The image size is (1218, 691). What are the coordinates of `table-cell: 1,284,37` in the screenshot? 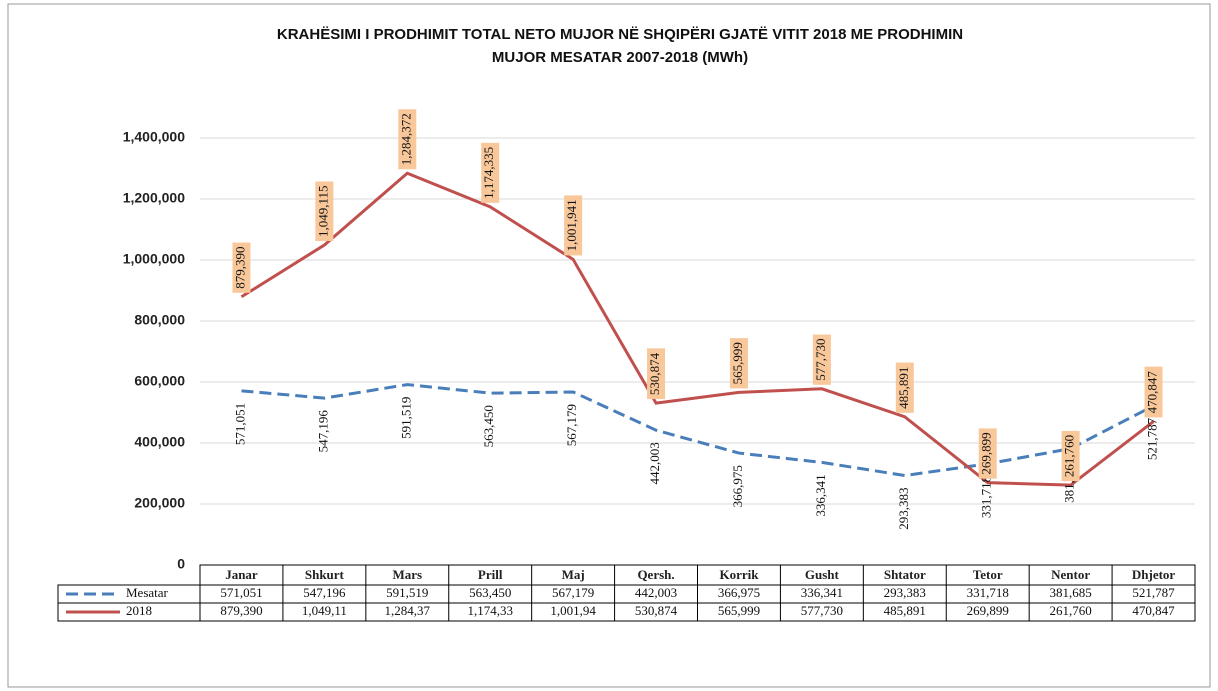 It's located at (408, 610).